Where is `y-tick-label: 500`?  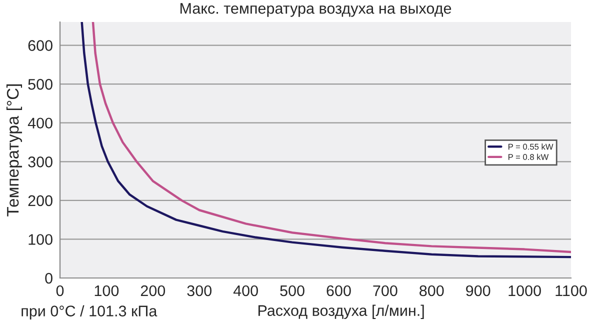 y-tick-label: 500 is located at coordinates (40, 84).